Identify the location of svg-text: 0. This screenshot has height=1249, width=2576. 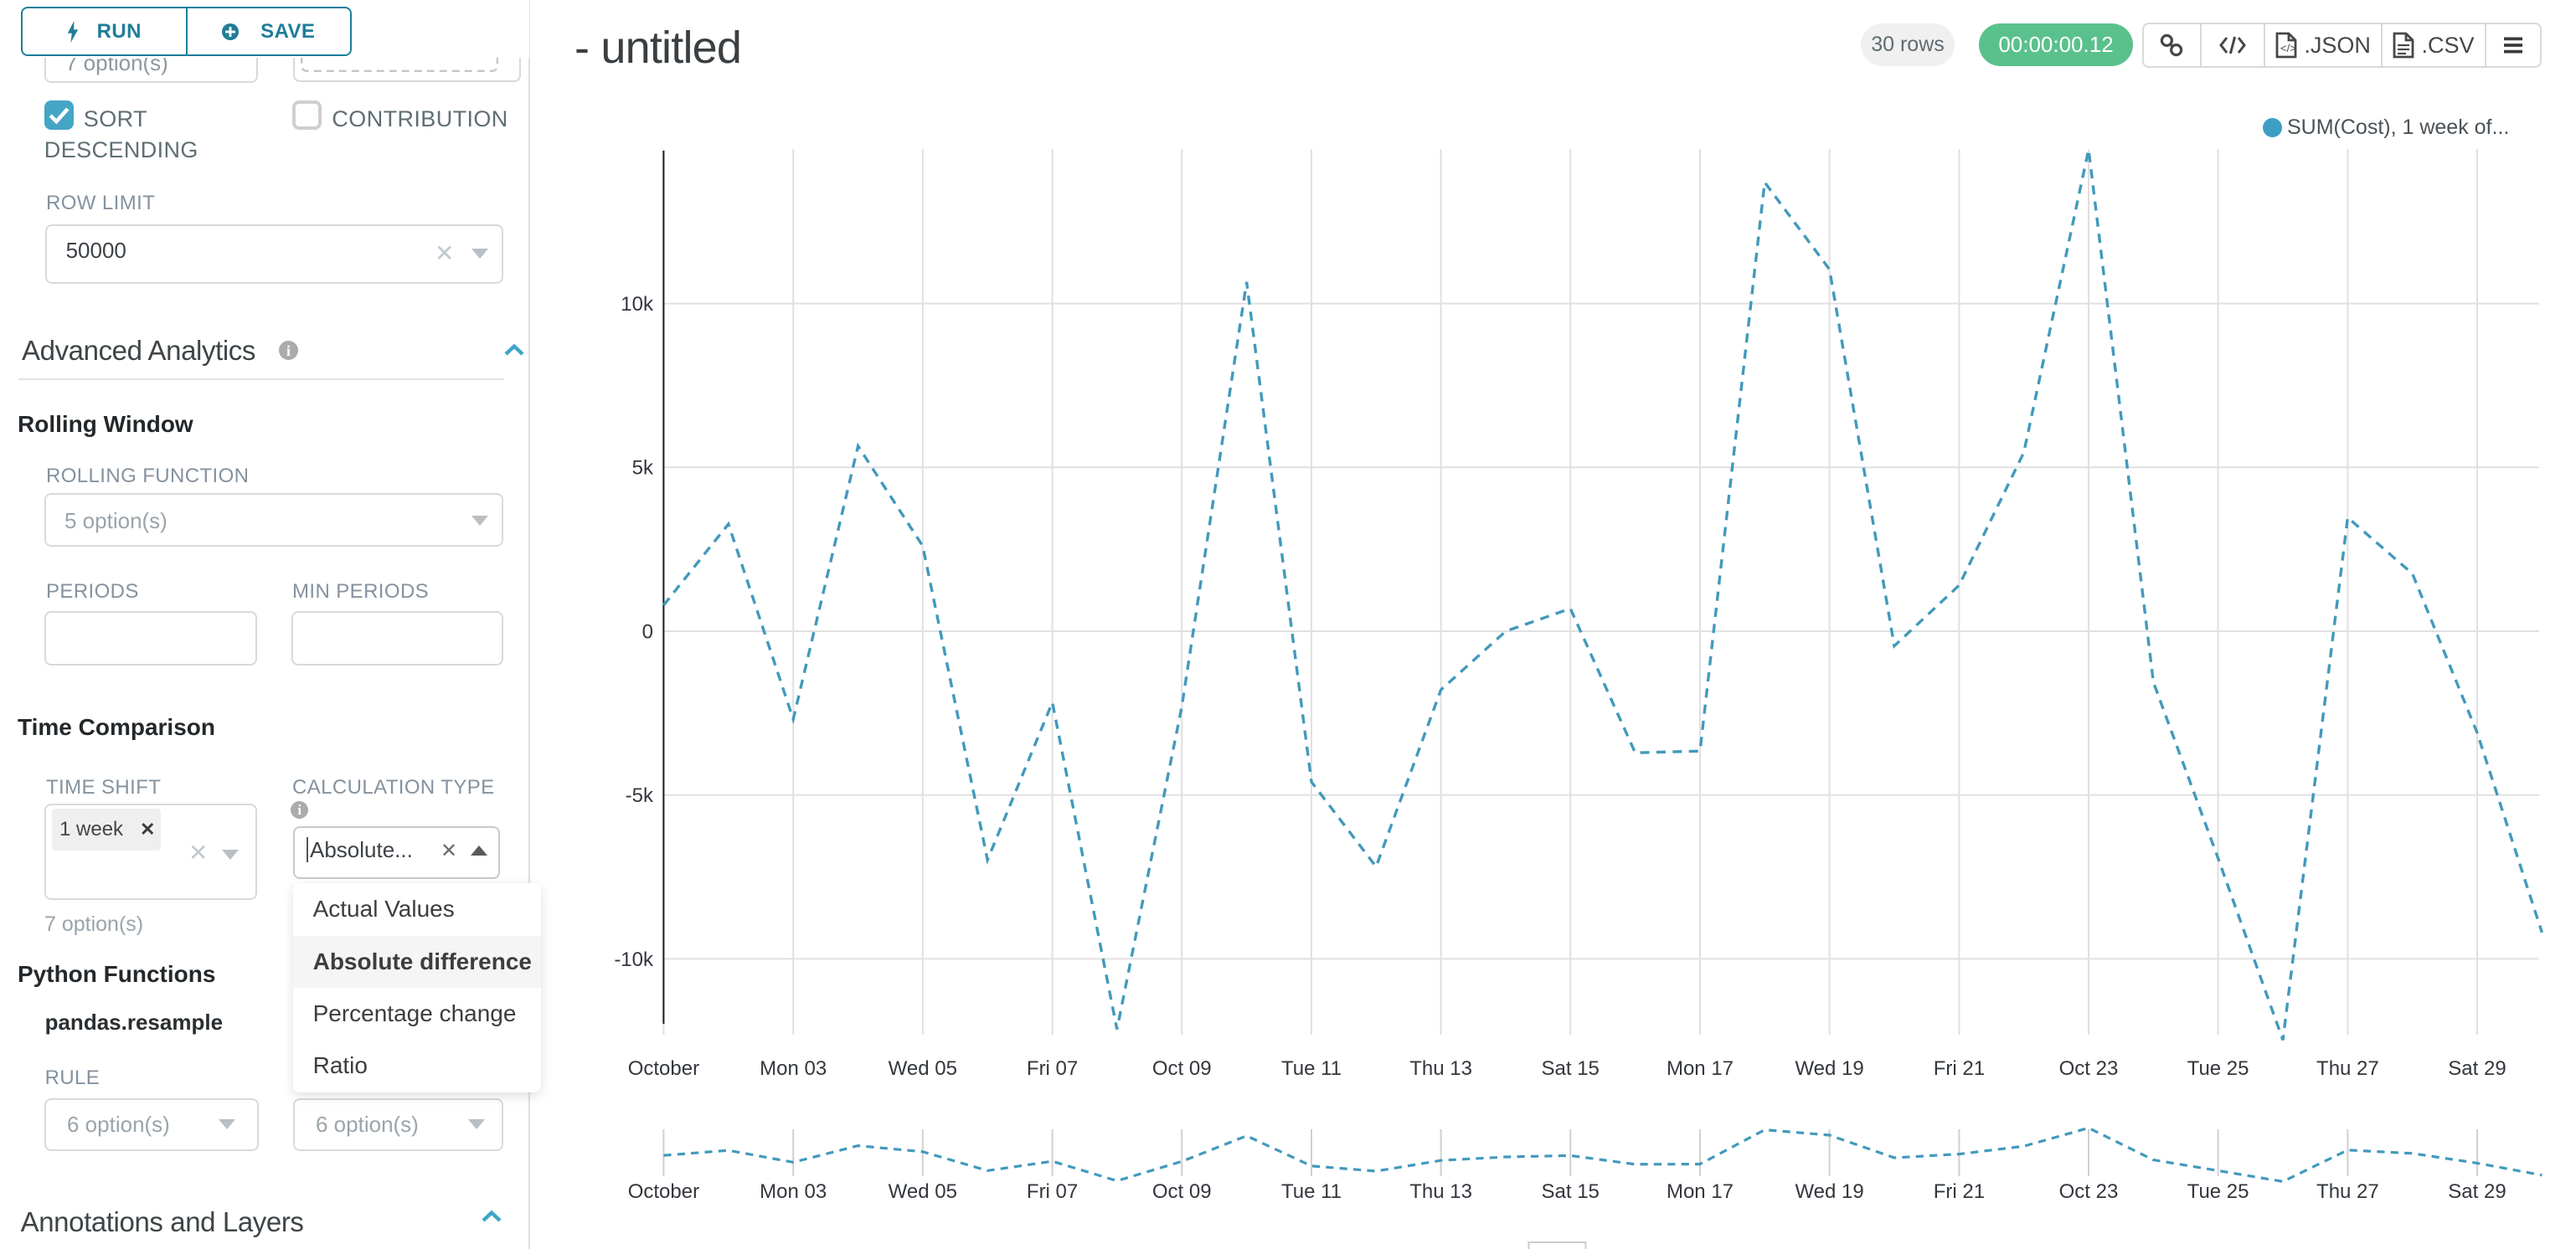
(647, 631).